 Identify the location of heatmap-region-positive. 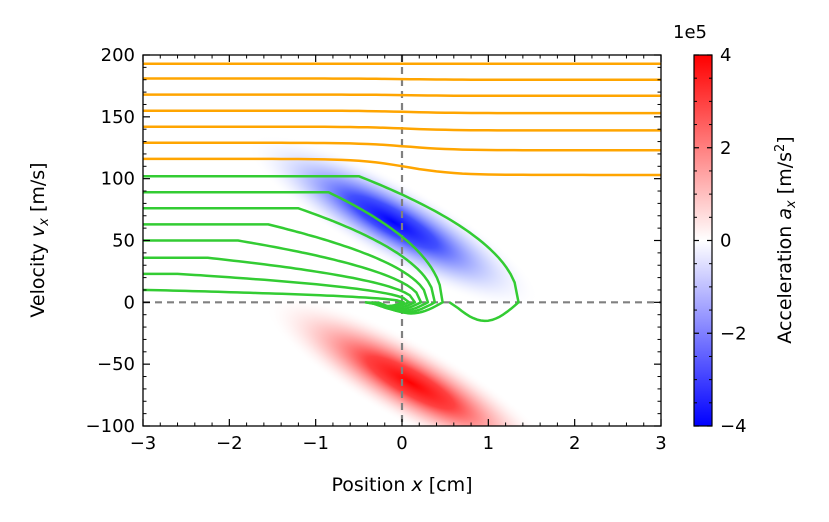
(411, 360).